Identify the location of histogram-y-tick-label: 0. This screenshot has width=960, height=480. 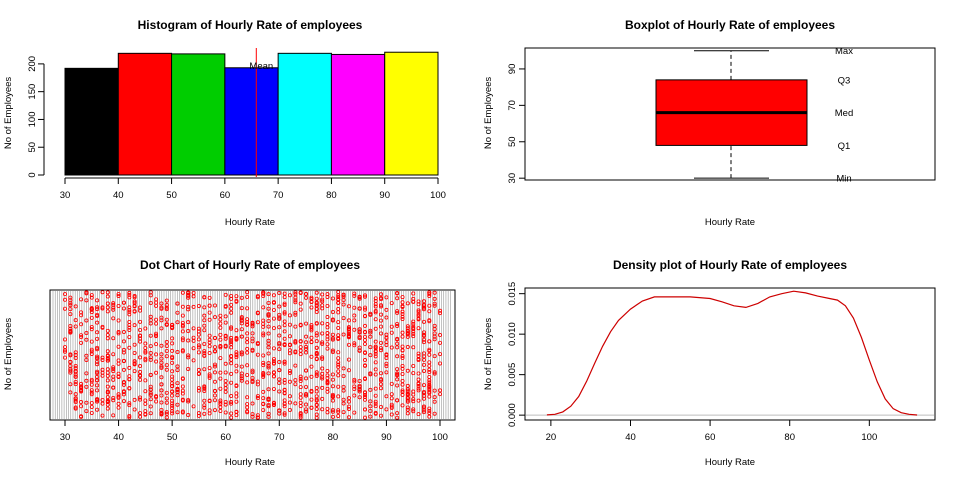
(32, 174).